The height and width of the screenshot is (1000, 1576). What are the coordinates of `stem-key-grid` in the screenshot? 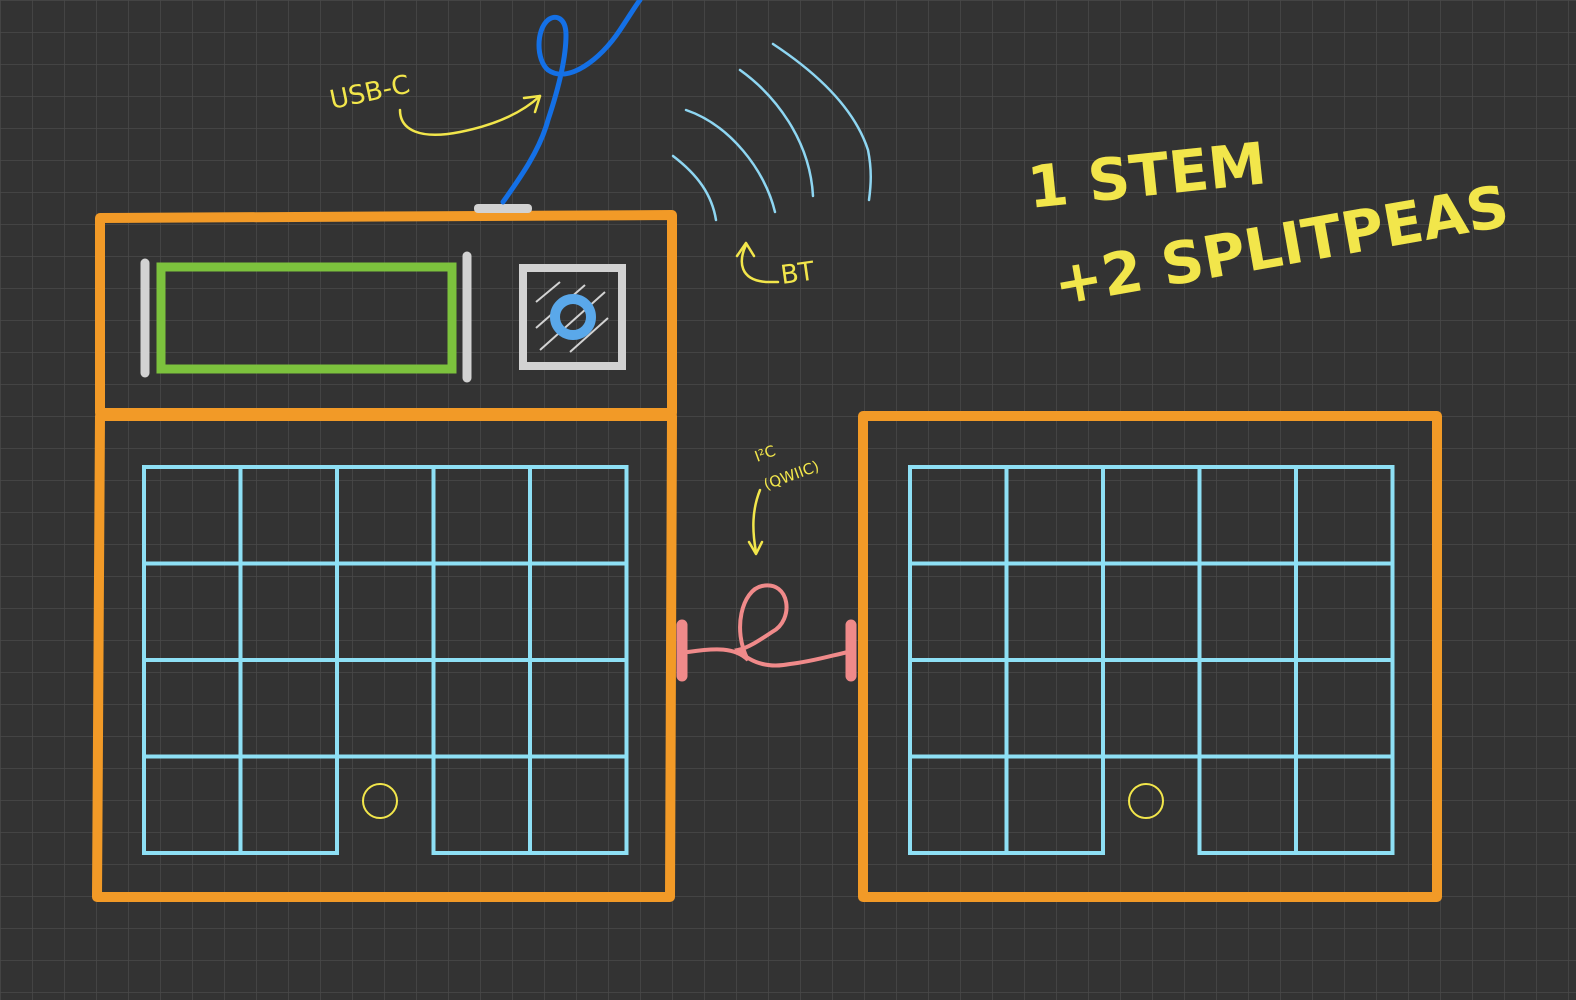 It's located at (385, 660).